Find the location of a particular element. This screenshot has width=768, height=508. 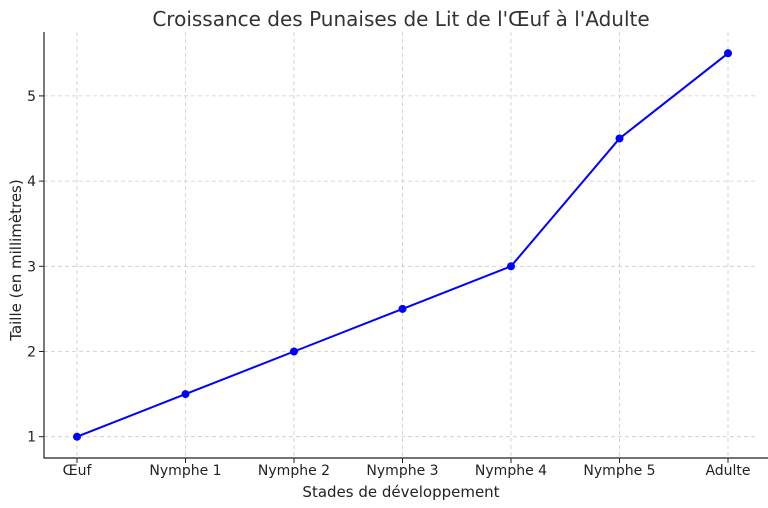

x-tick-label: Œuf is located at coordinates (78, 471).